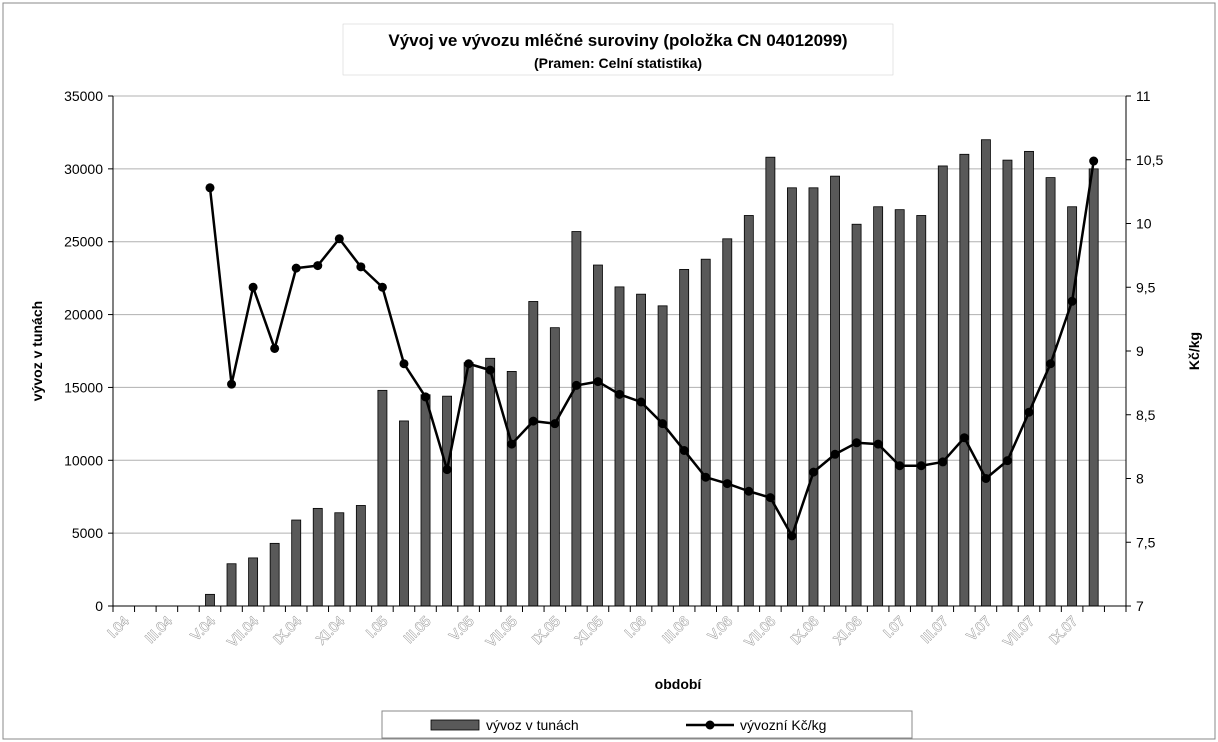 The image size is (1218, 742). What do you see at coordinates (83, 96) in the screenshot?
I see `y-tick-label: 35000` at bounding box center [83, 96].